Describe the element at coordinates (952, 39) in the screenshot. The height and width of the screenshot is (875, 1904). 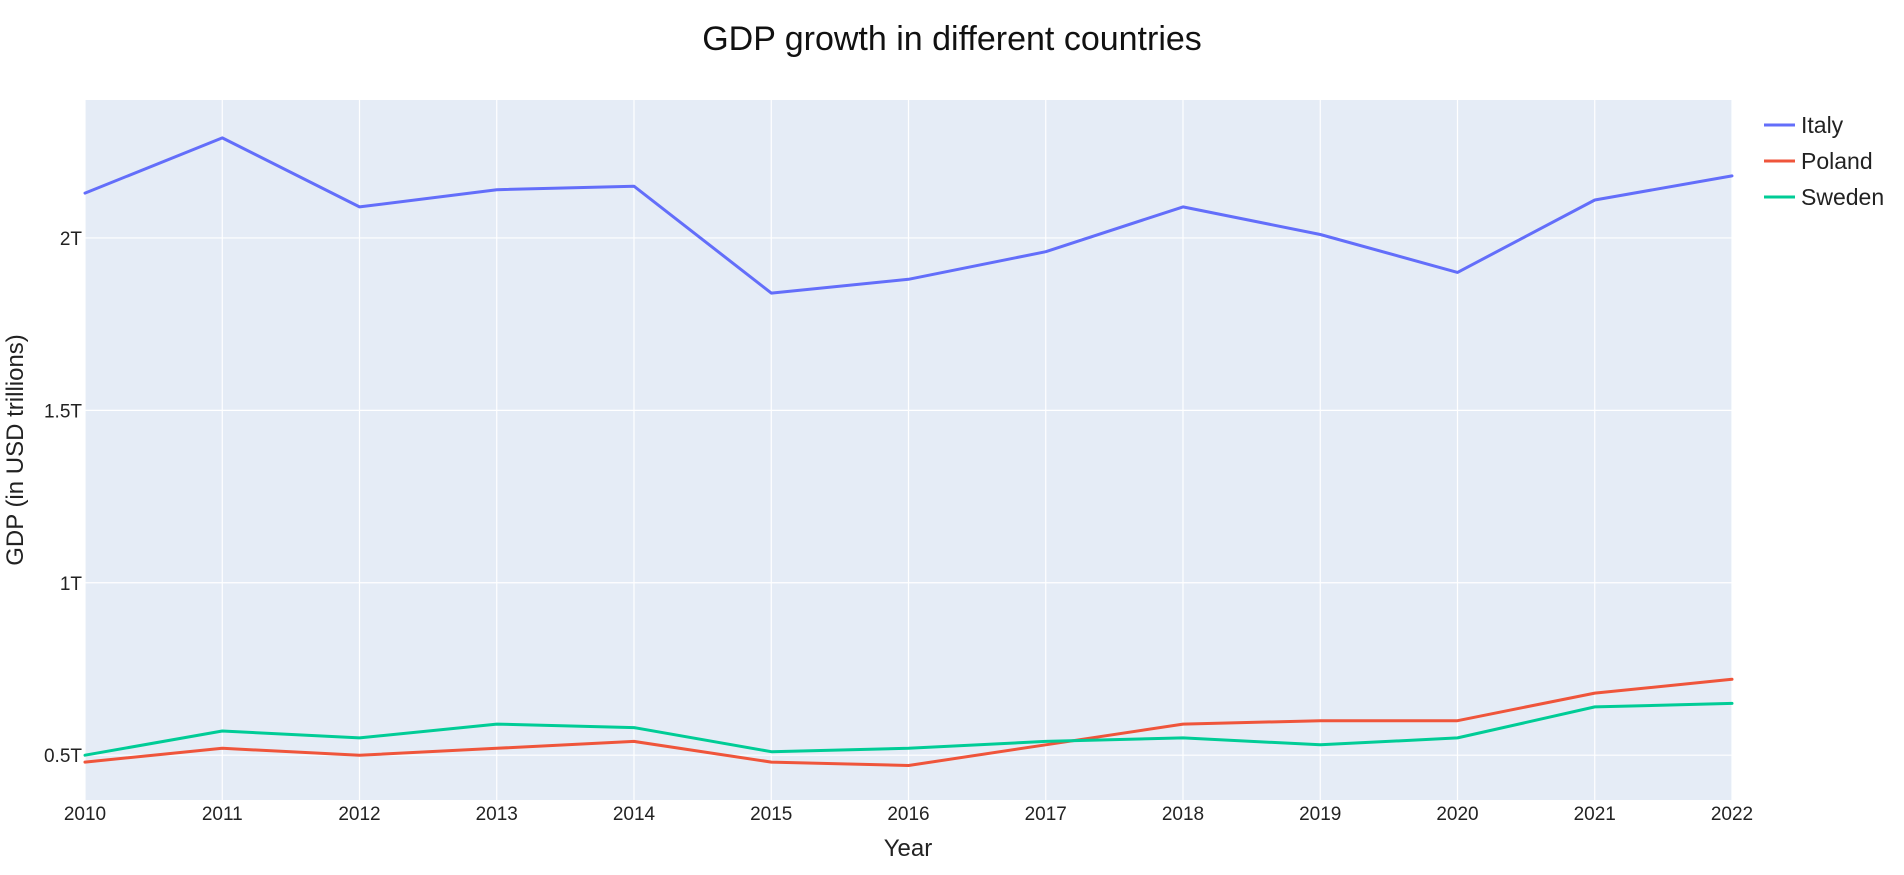
I see `chart-title: GDP growth in different countries` at that location.